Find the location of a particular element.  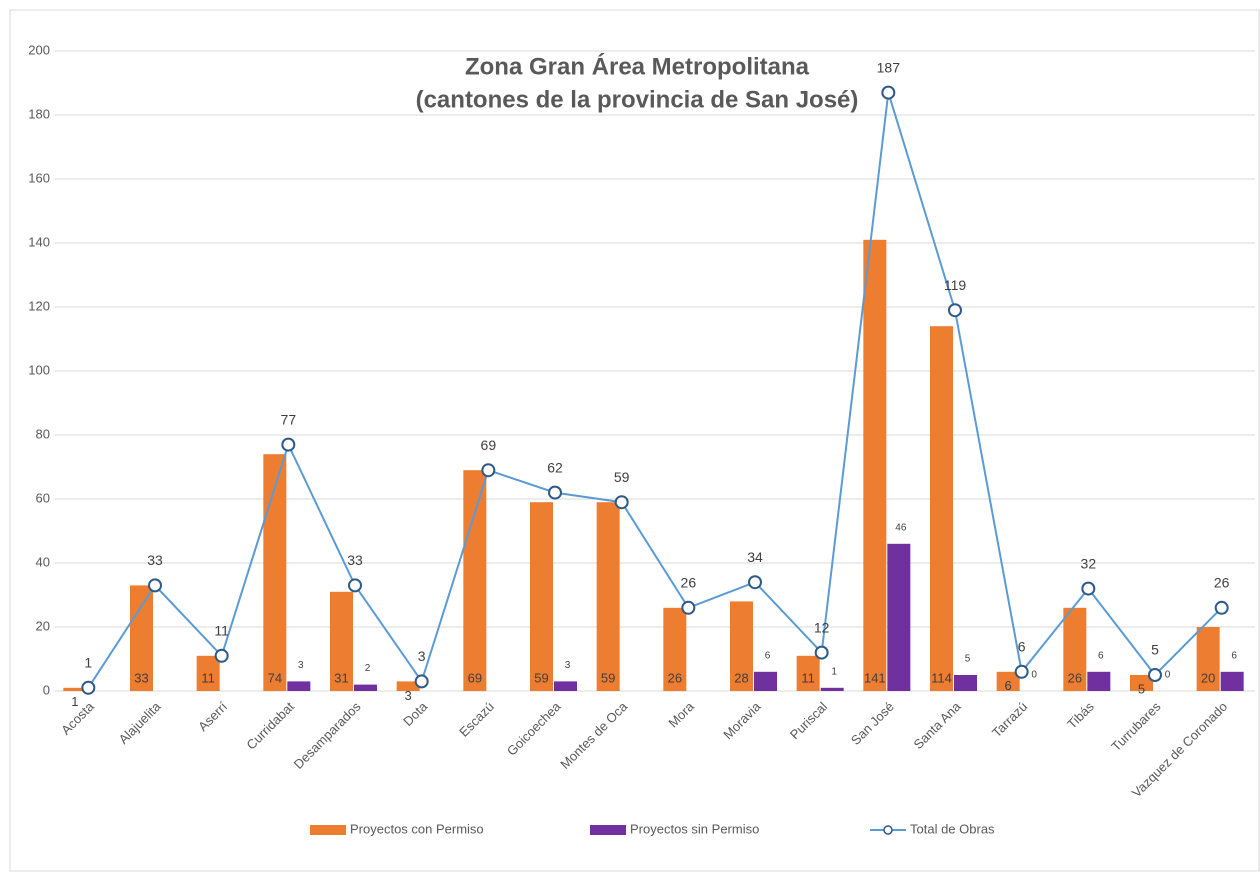

data-label: 28 is located at coordinates (741, 677).